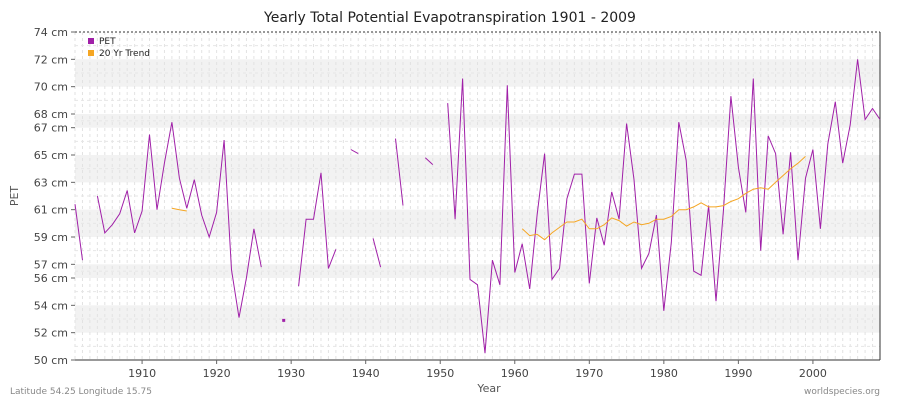 This screenshot has width=900, height=400. What do you see at coordinates (51, 182) in the screenshot?
I see `y-tick-label: 63 cm` at bounding box center [51, 182].